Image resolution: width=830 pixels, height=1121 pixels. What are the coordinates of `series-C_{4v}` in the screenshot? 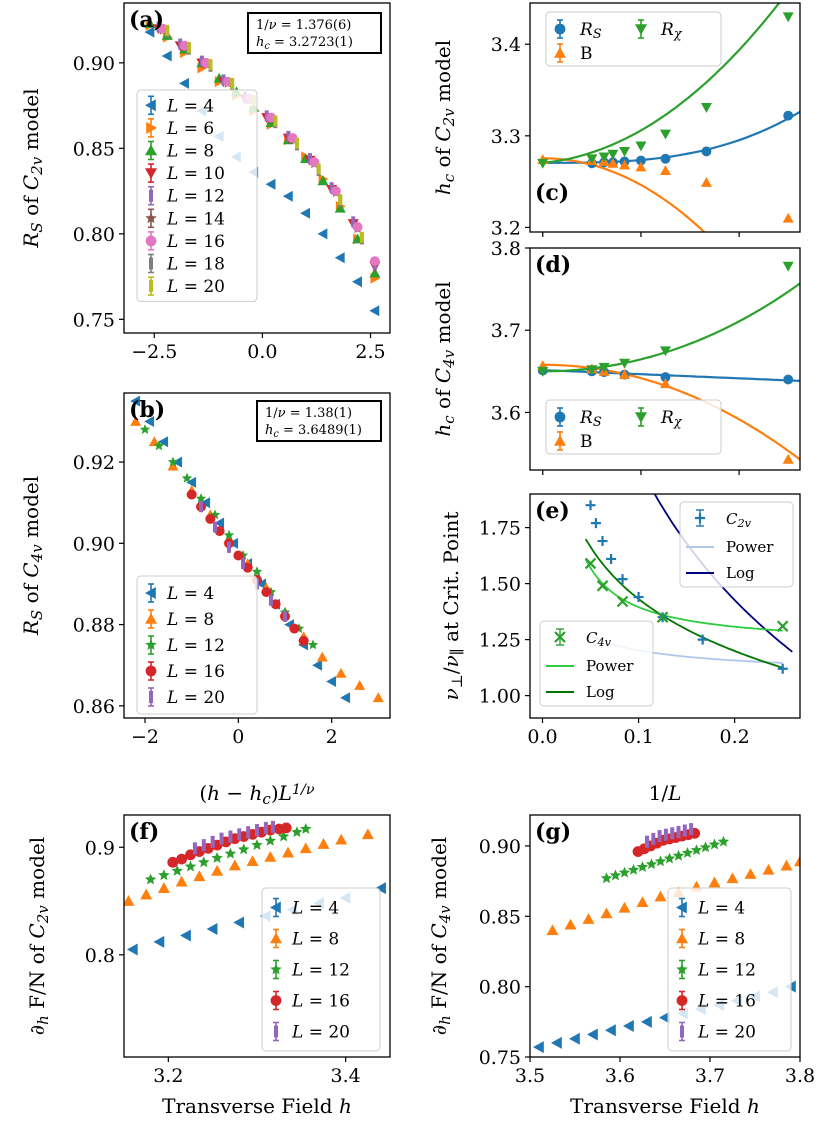 It's located at (686, 594).